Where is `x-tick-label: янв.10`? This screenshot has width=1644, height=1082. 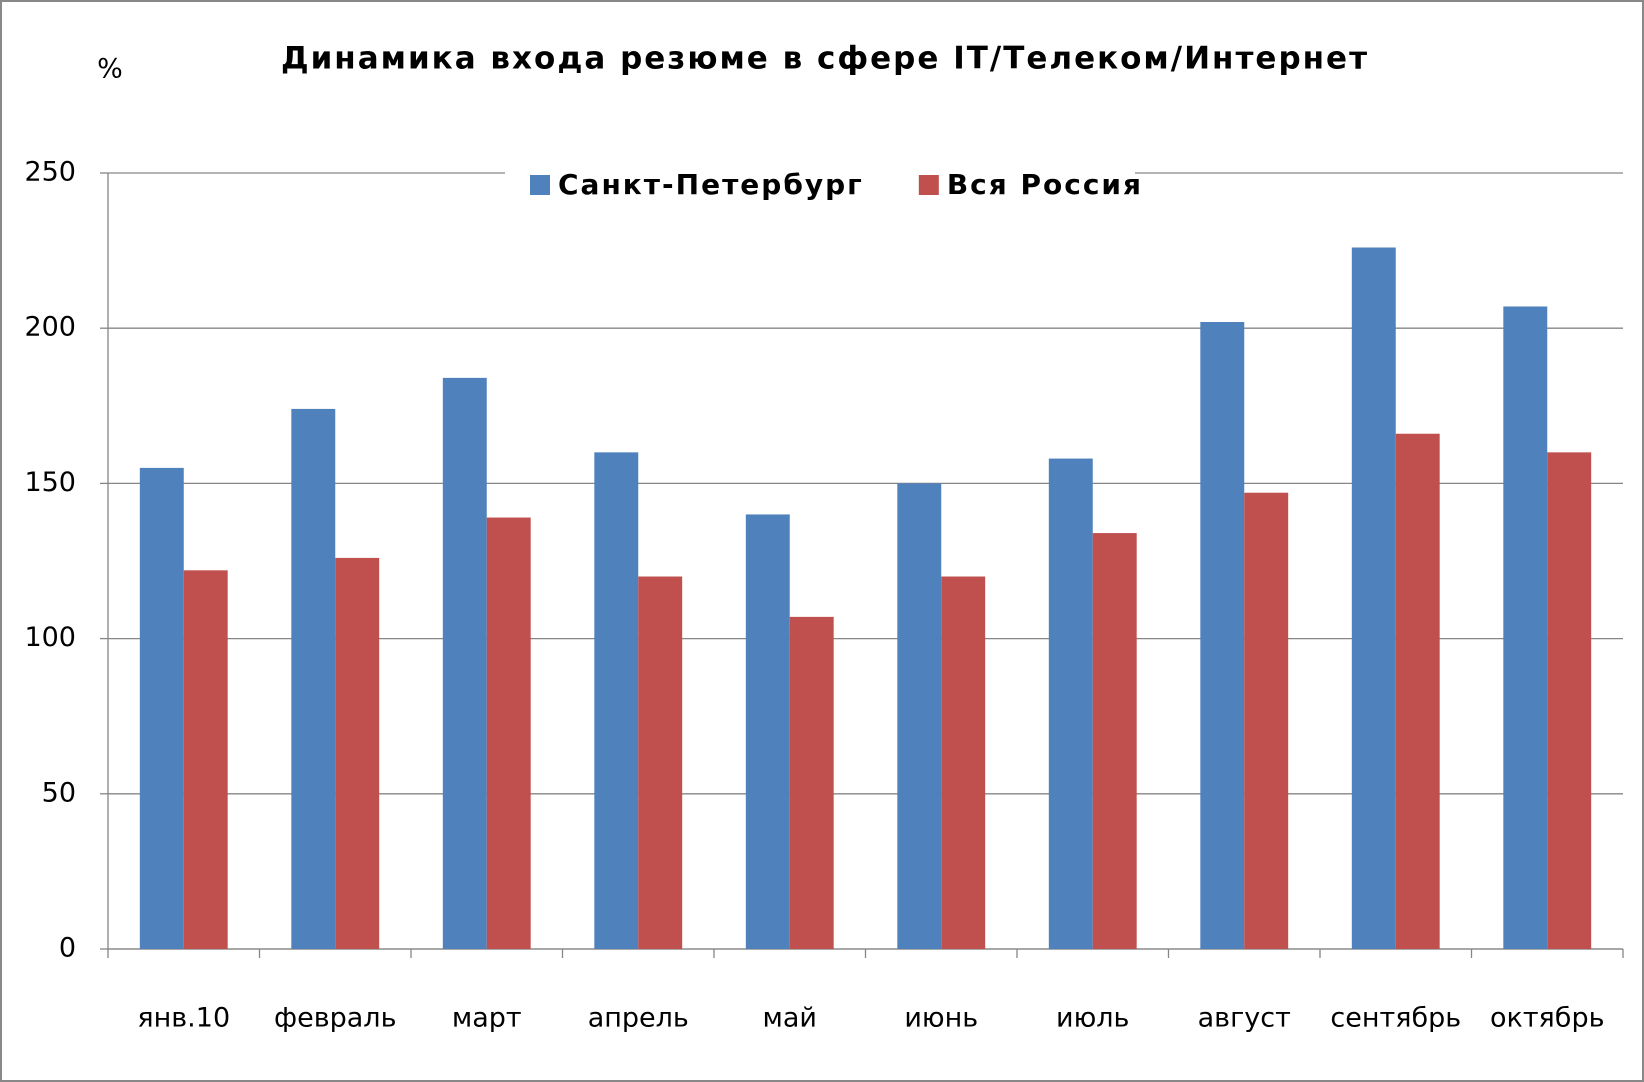 x-tick-label: янв.10 is located at coordinates (183, 1018).